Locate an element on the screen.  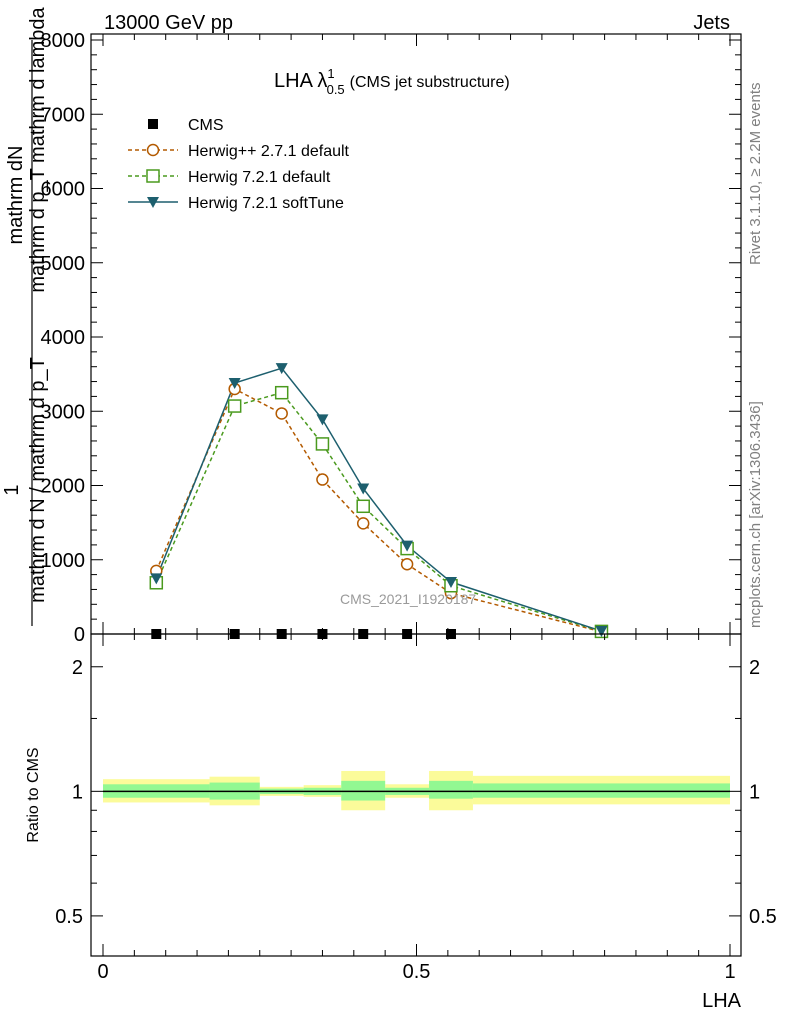
ratio-y-tick-label-right: 0.5 is located at coordinates (763, 917).